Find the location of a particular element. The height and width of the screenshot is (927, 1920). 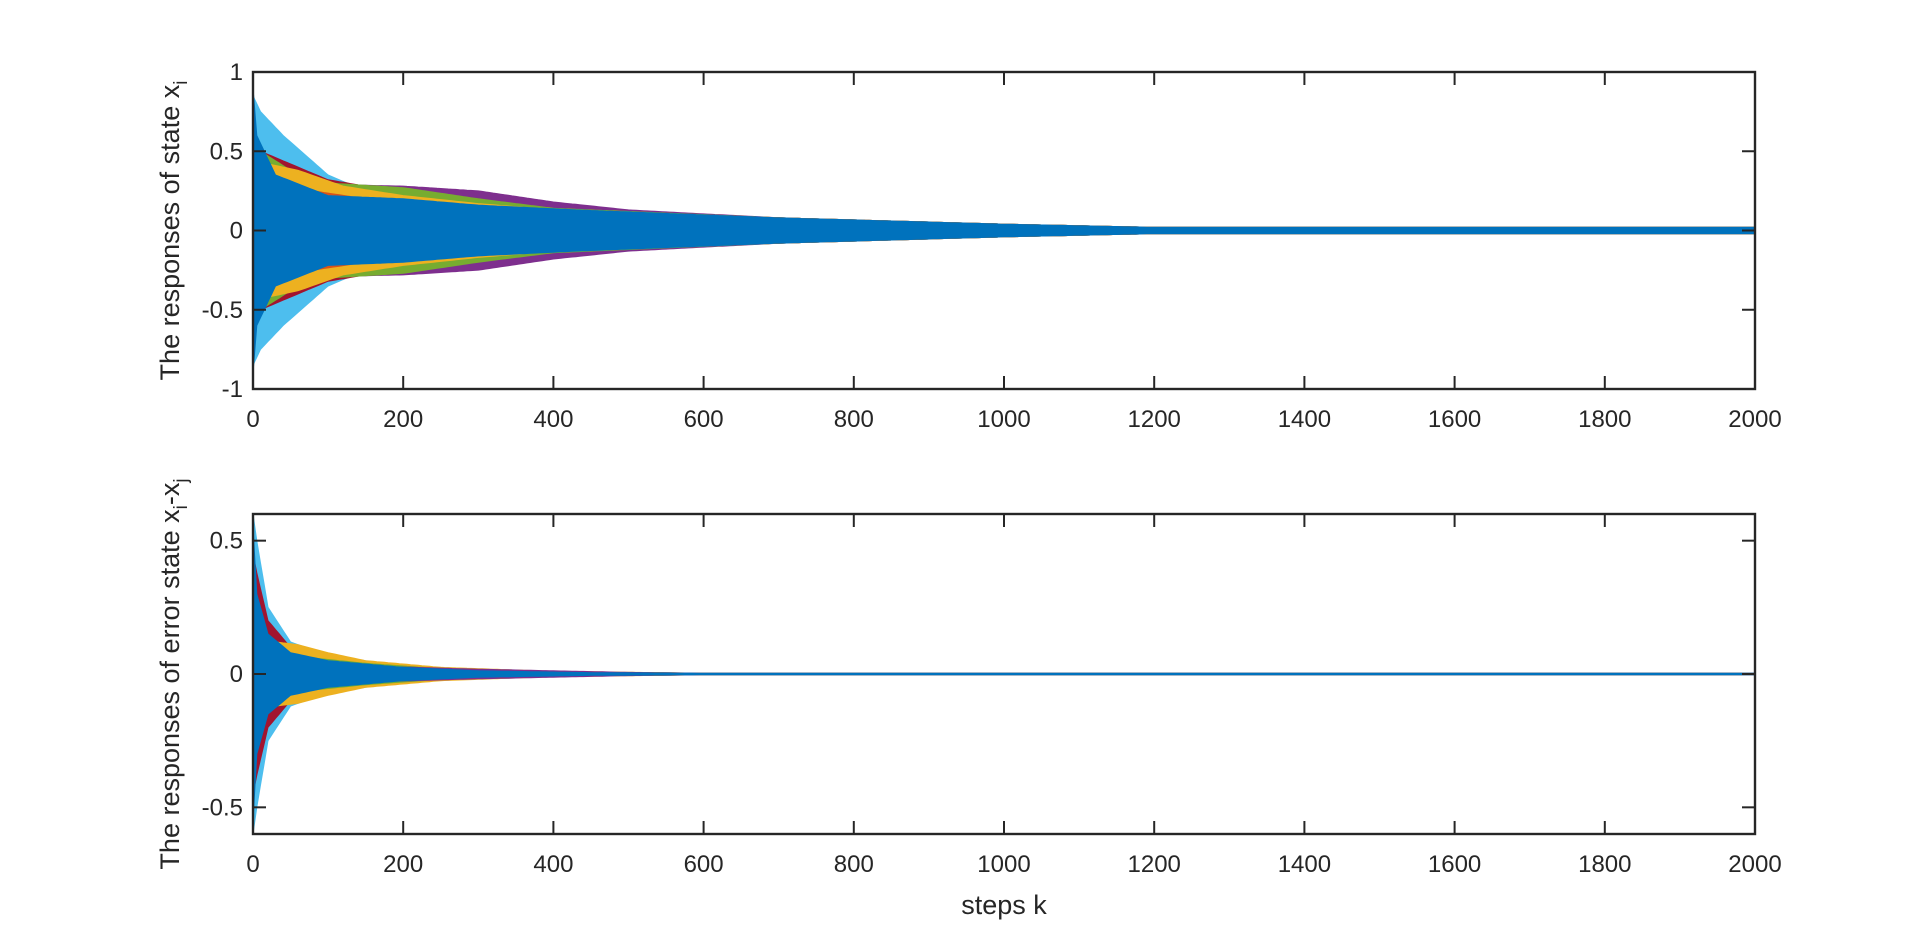

y-tick-label: -1 is located at coordinates (232, 389).